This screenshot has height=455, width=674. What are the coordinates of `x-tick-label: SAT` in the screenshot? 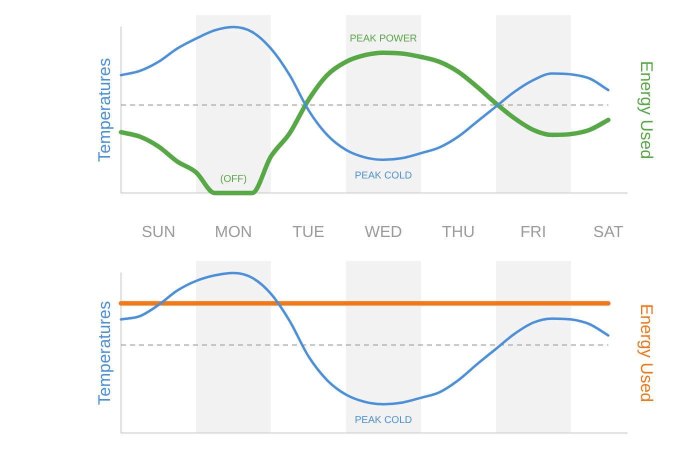 It's located at (608, 233).